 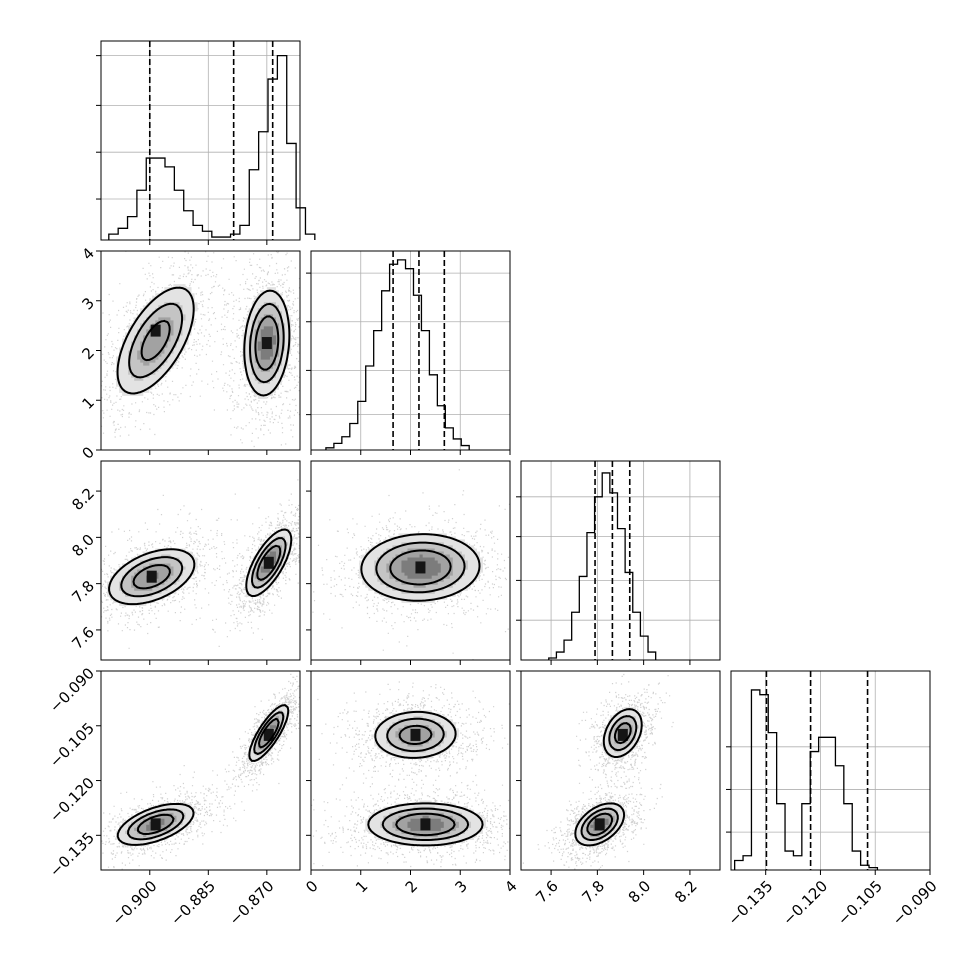 What do you see at coordinates (212, 147) in the screenshot?
I see `histogram-p0` at bounding box center [212, 147].